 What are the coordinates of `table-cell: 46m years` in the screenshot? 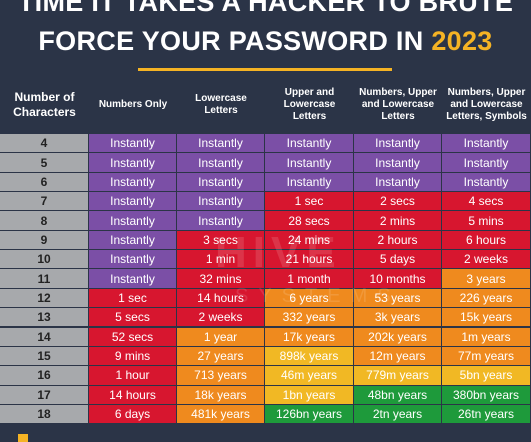 It's located at (309, 375).